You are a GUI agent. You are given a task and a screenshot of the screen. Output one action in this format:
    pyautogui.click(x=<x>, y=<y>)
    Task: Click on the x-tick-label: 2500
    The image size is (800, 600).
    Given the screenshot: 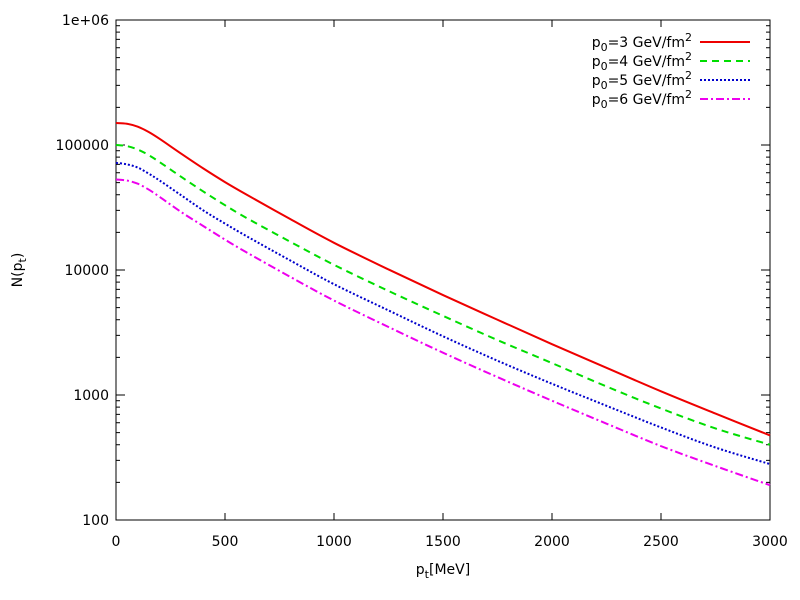 What is the action you would take?
    pyautogui.click(x=661, y=542)
    